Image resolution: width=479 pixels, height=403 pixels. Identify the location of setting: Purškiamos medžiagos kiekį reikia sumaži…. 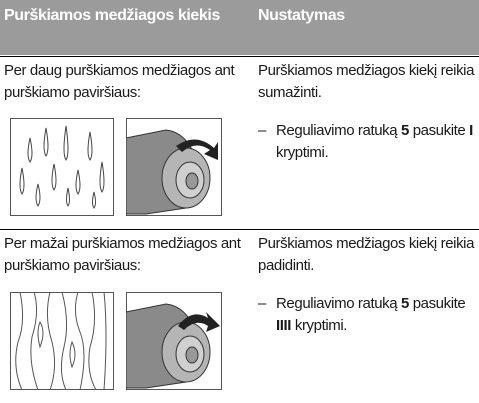
(366, 81).